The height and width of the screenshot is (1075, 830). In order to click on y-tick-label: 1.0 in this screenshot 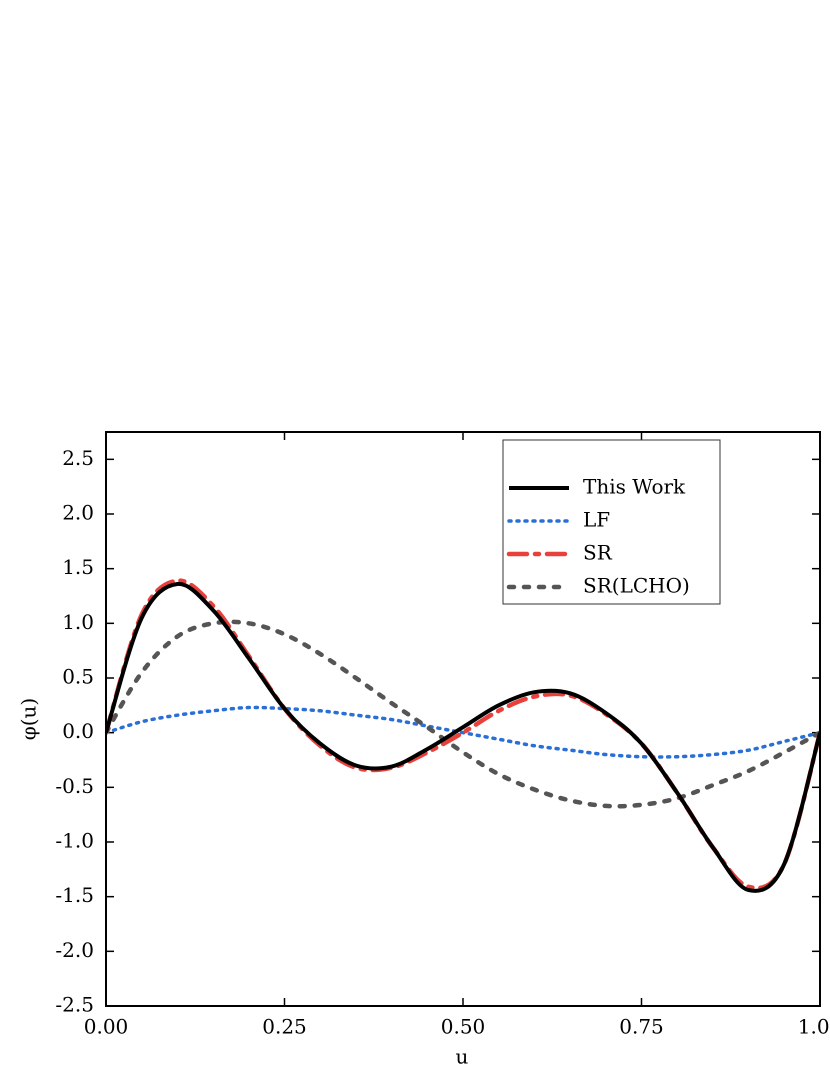, I will do `click(78, 622)`.